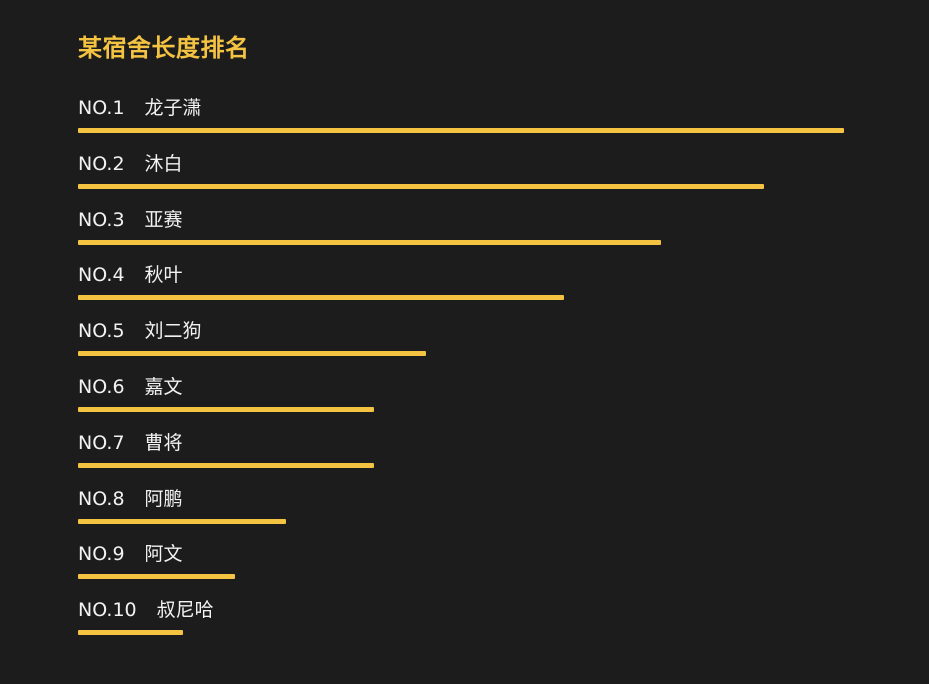  Describe the element at coordinates (163, 275) in the screenshot. I see `person-name: 秋叶` at that location.